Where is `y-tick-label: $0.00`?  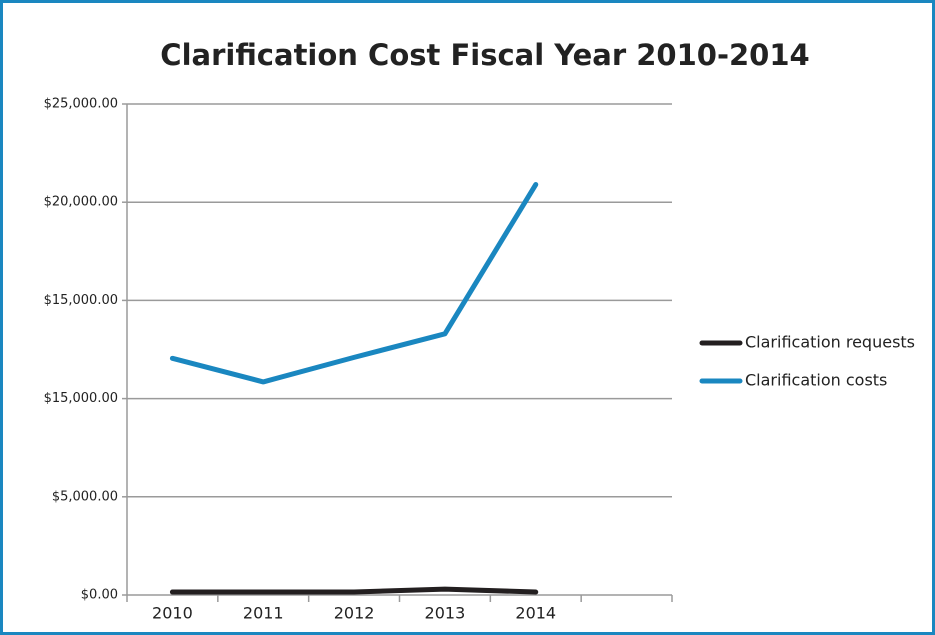
y-tick-label: $0.00 is located at coordinates (99, 595).